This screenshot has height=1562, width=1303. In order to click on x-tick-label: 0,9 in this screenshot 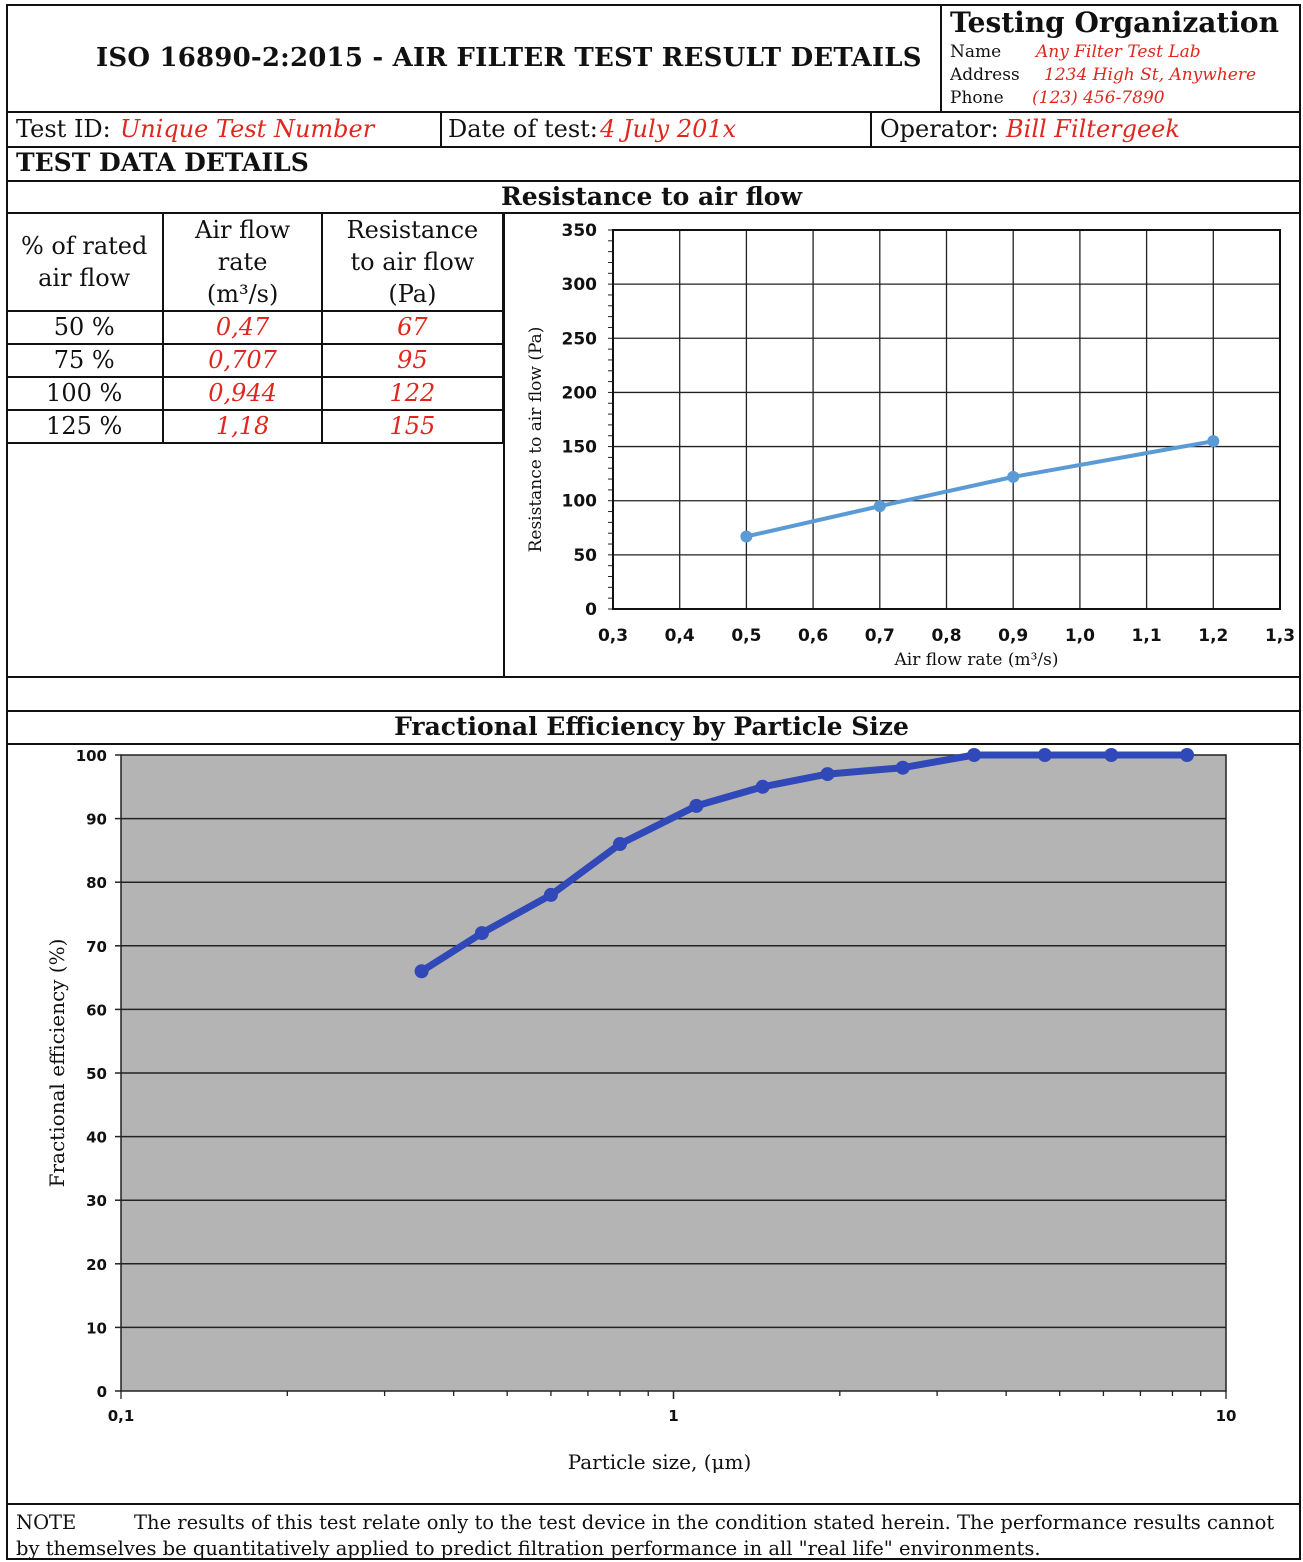, I will do `click(1013, 636)`.